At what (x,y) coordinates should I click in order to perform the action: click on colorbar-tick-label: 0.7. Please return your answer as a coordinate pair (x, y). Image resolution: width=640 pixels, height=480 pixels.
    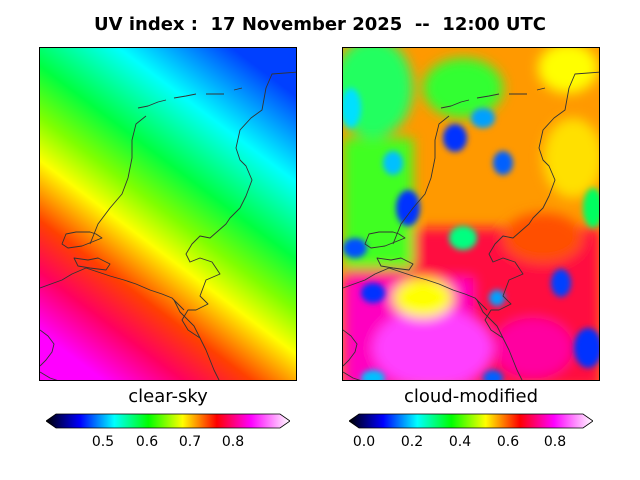
    Looking at the image, I should click on (190, 442).